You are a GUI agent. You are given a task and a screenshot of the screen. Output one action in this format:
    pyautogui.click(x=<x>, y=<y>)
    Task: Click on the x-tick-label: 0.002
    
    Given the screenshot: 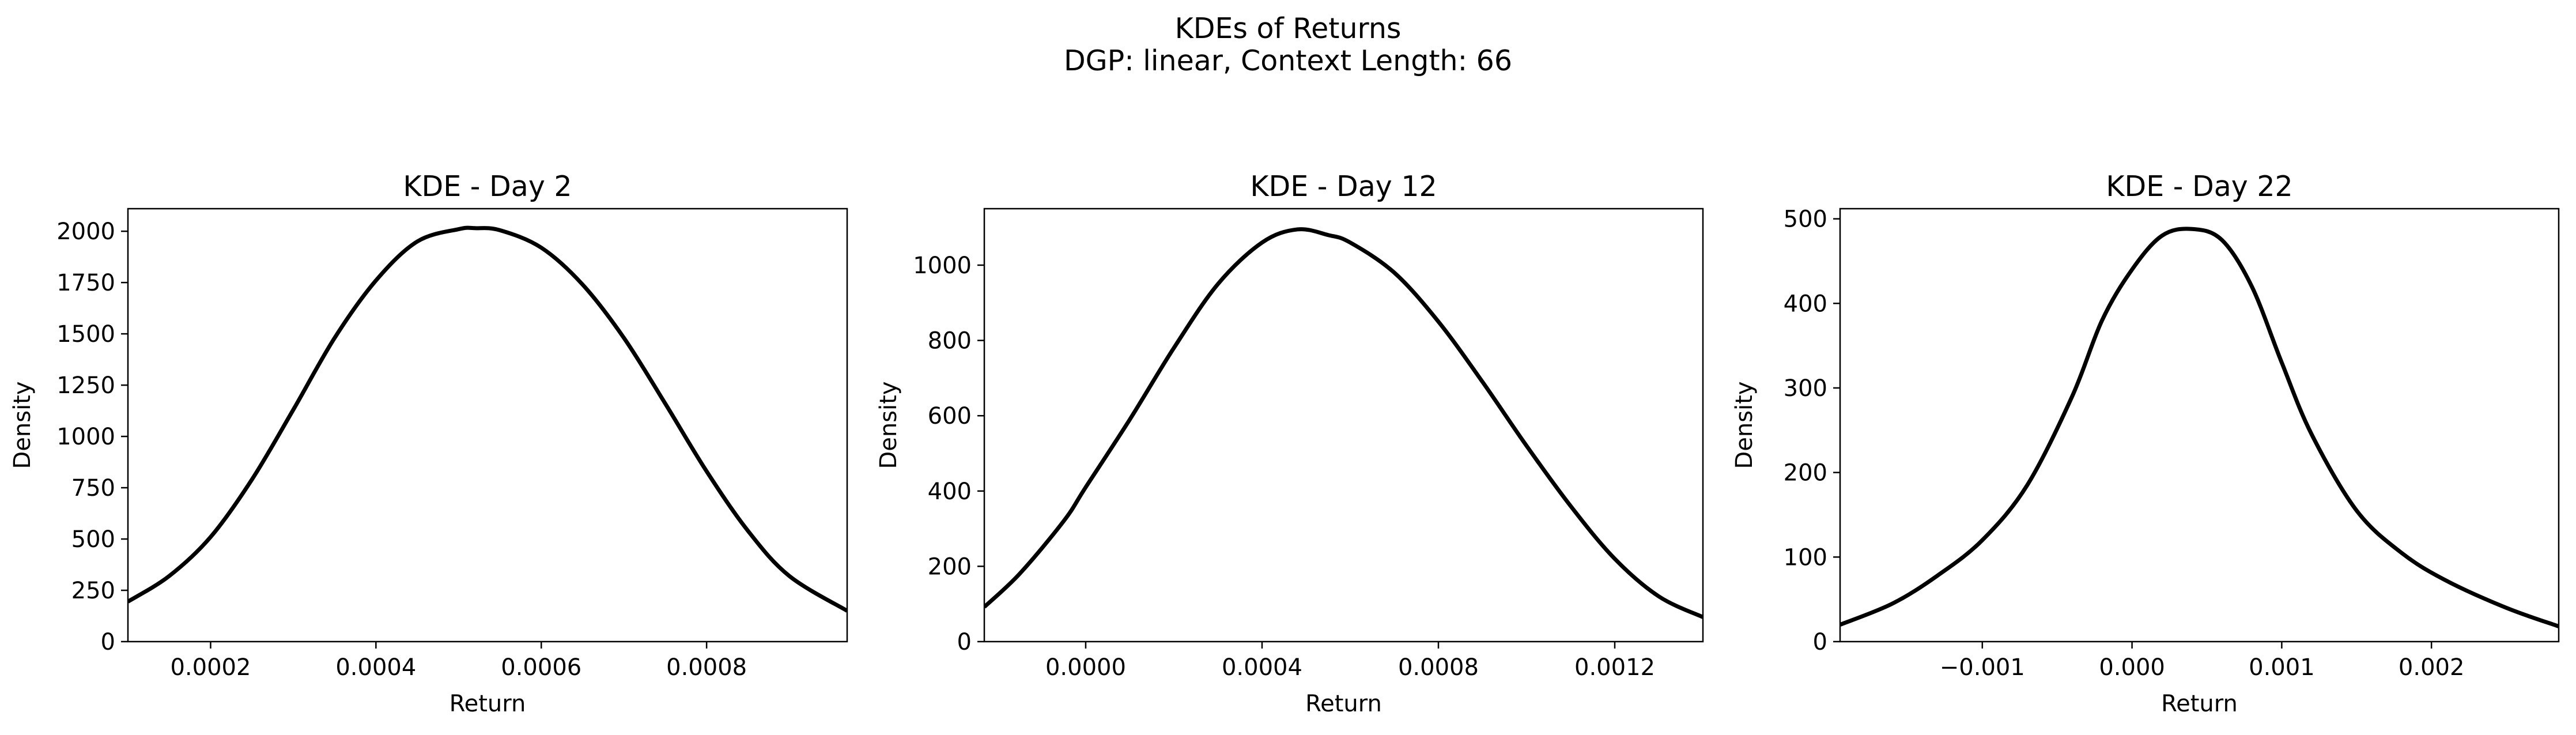 What is the action you would take?
    pyautogui.click(x=2432, y=667)
    